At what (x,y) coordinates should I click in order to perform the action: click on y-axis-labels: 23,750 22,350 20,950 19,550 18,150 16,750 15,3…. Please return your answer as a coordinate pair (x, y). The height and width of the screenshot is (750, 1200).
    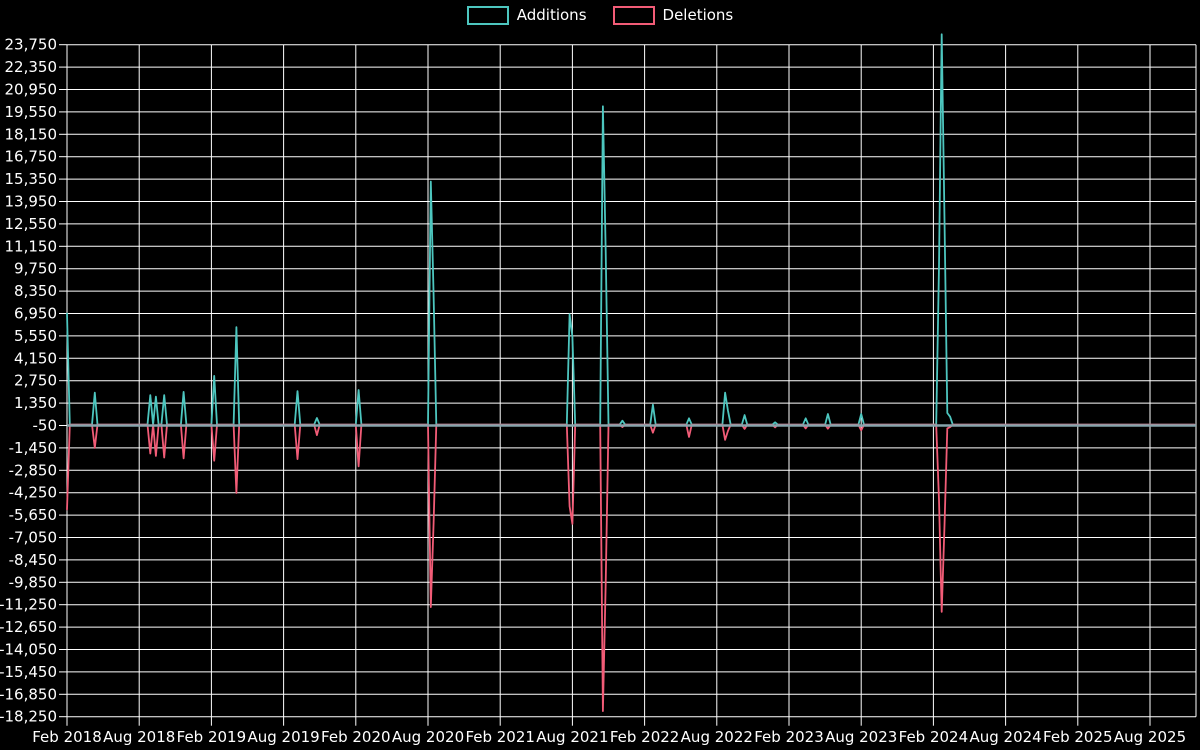
    Looking at the image, I should click on (28, 381).